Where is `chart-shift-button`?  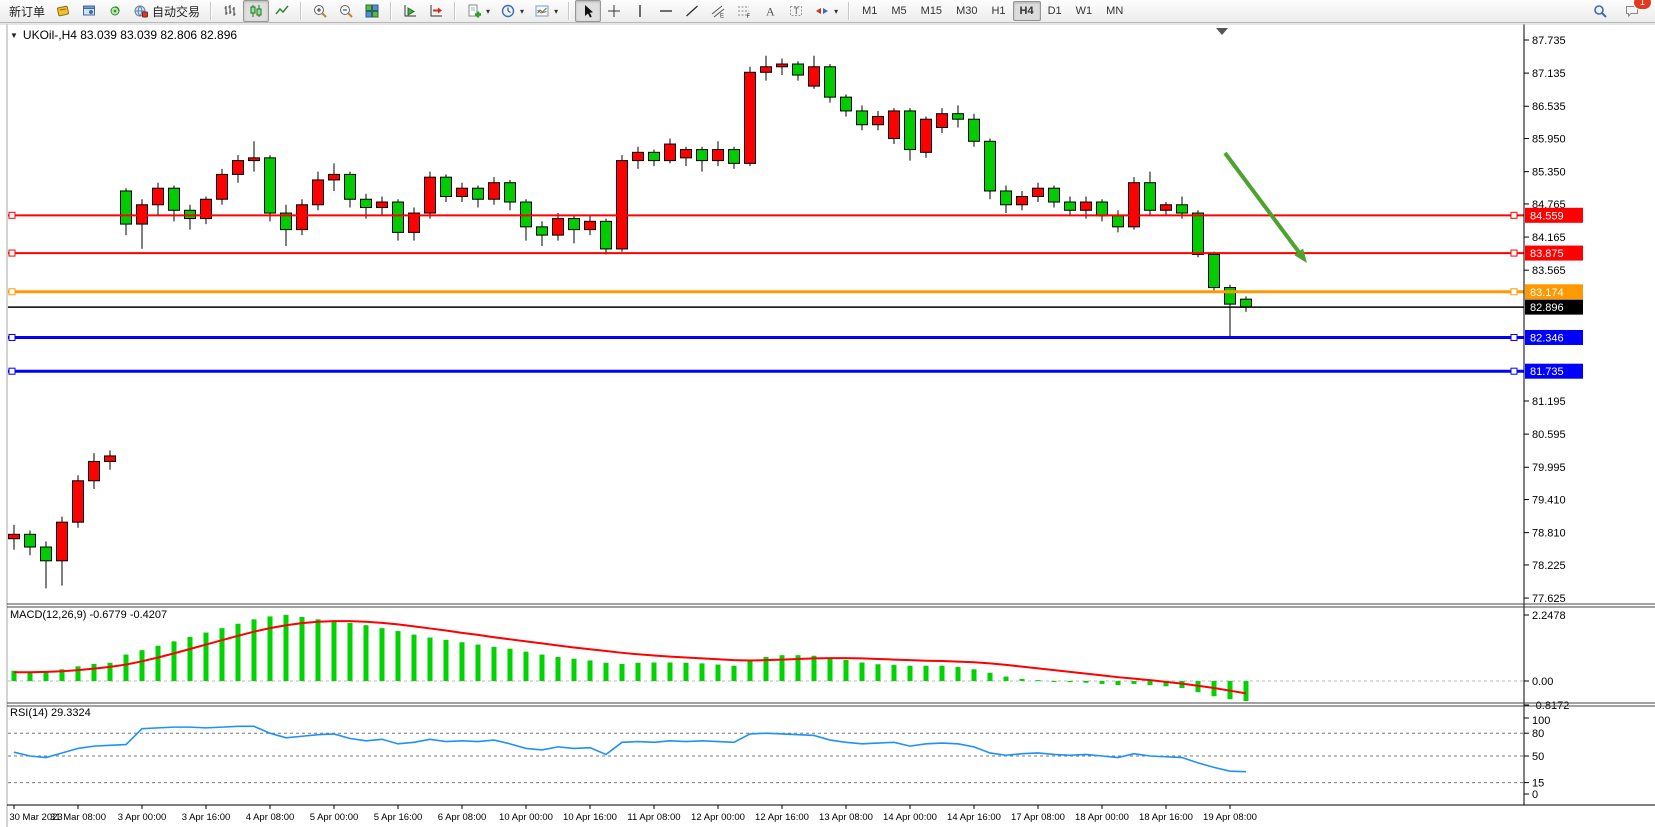 chart-shift-button is located at coordinates (436, 11).